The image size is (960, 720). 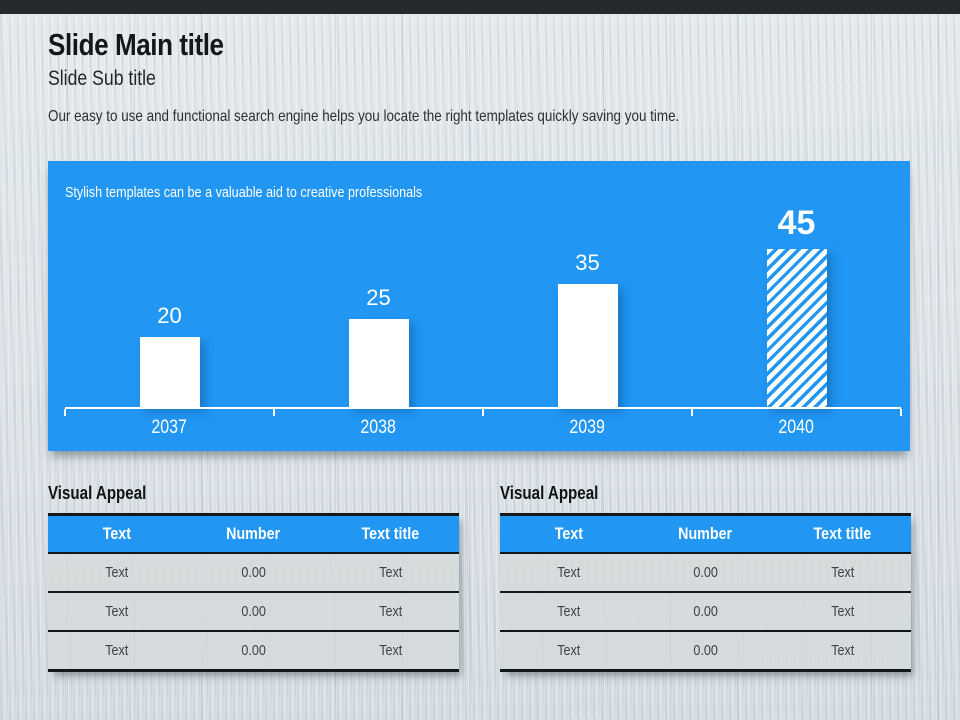 I want to click on bar-value-label: 35, so click(x=587, y=262).